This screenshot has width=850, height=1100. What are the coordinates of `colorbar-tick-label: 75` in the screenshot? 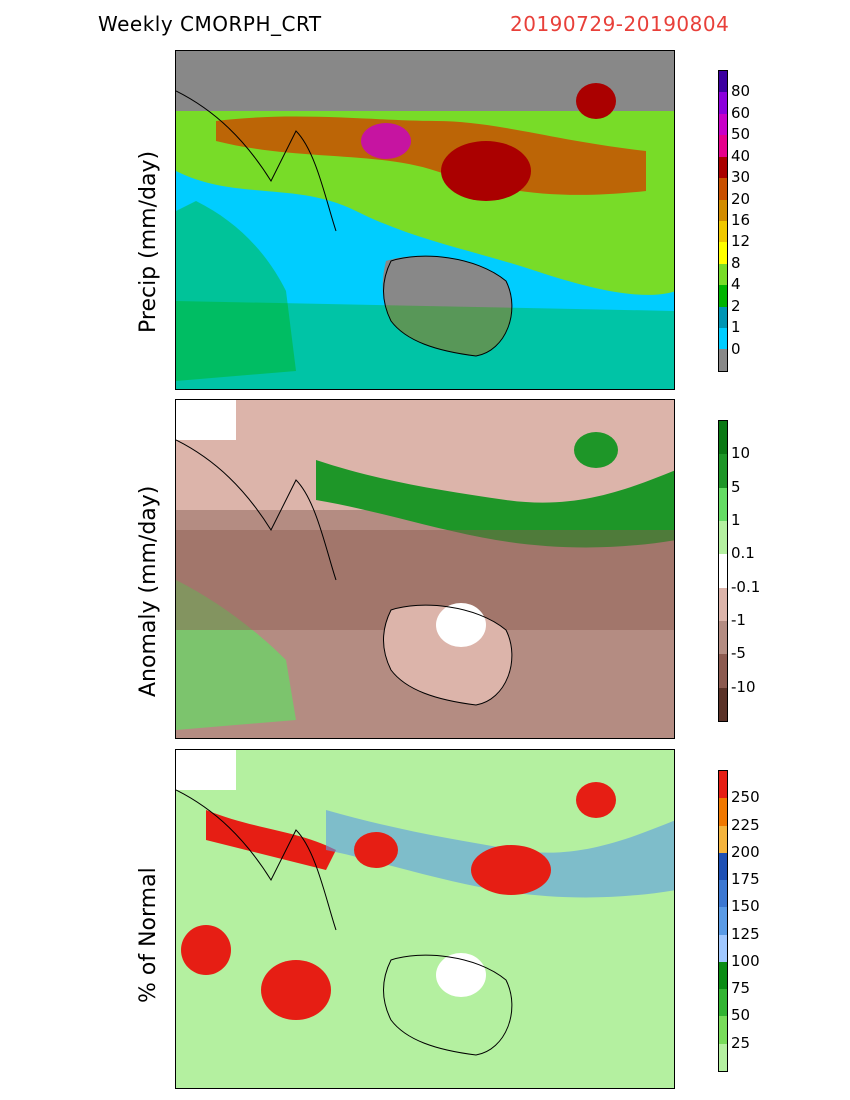 It's located at (741, 988).